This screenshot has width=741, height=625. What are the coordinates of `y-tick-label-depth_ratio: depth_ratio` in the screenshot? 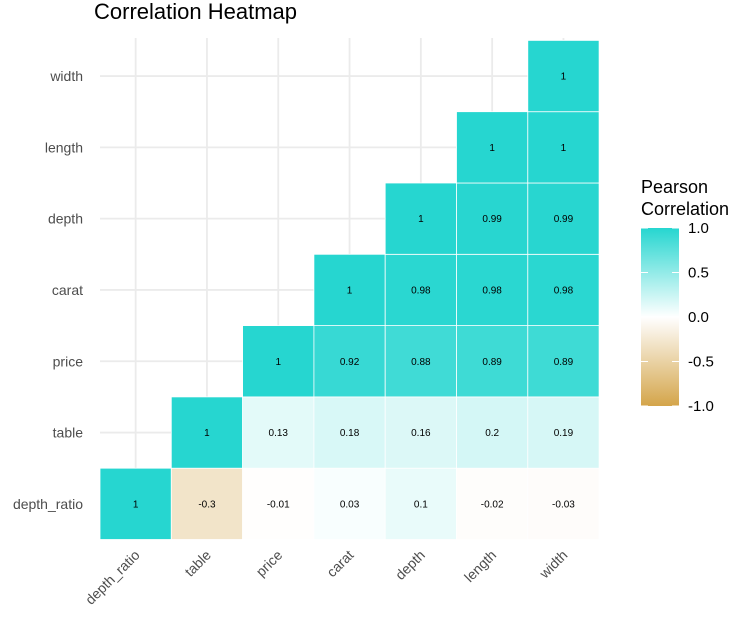 It's located at (48, 504).